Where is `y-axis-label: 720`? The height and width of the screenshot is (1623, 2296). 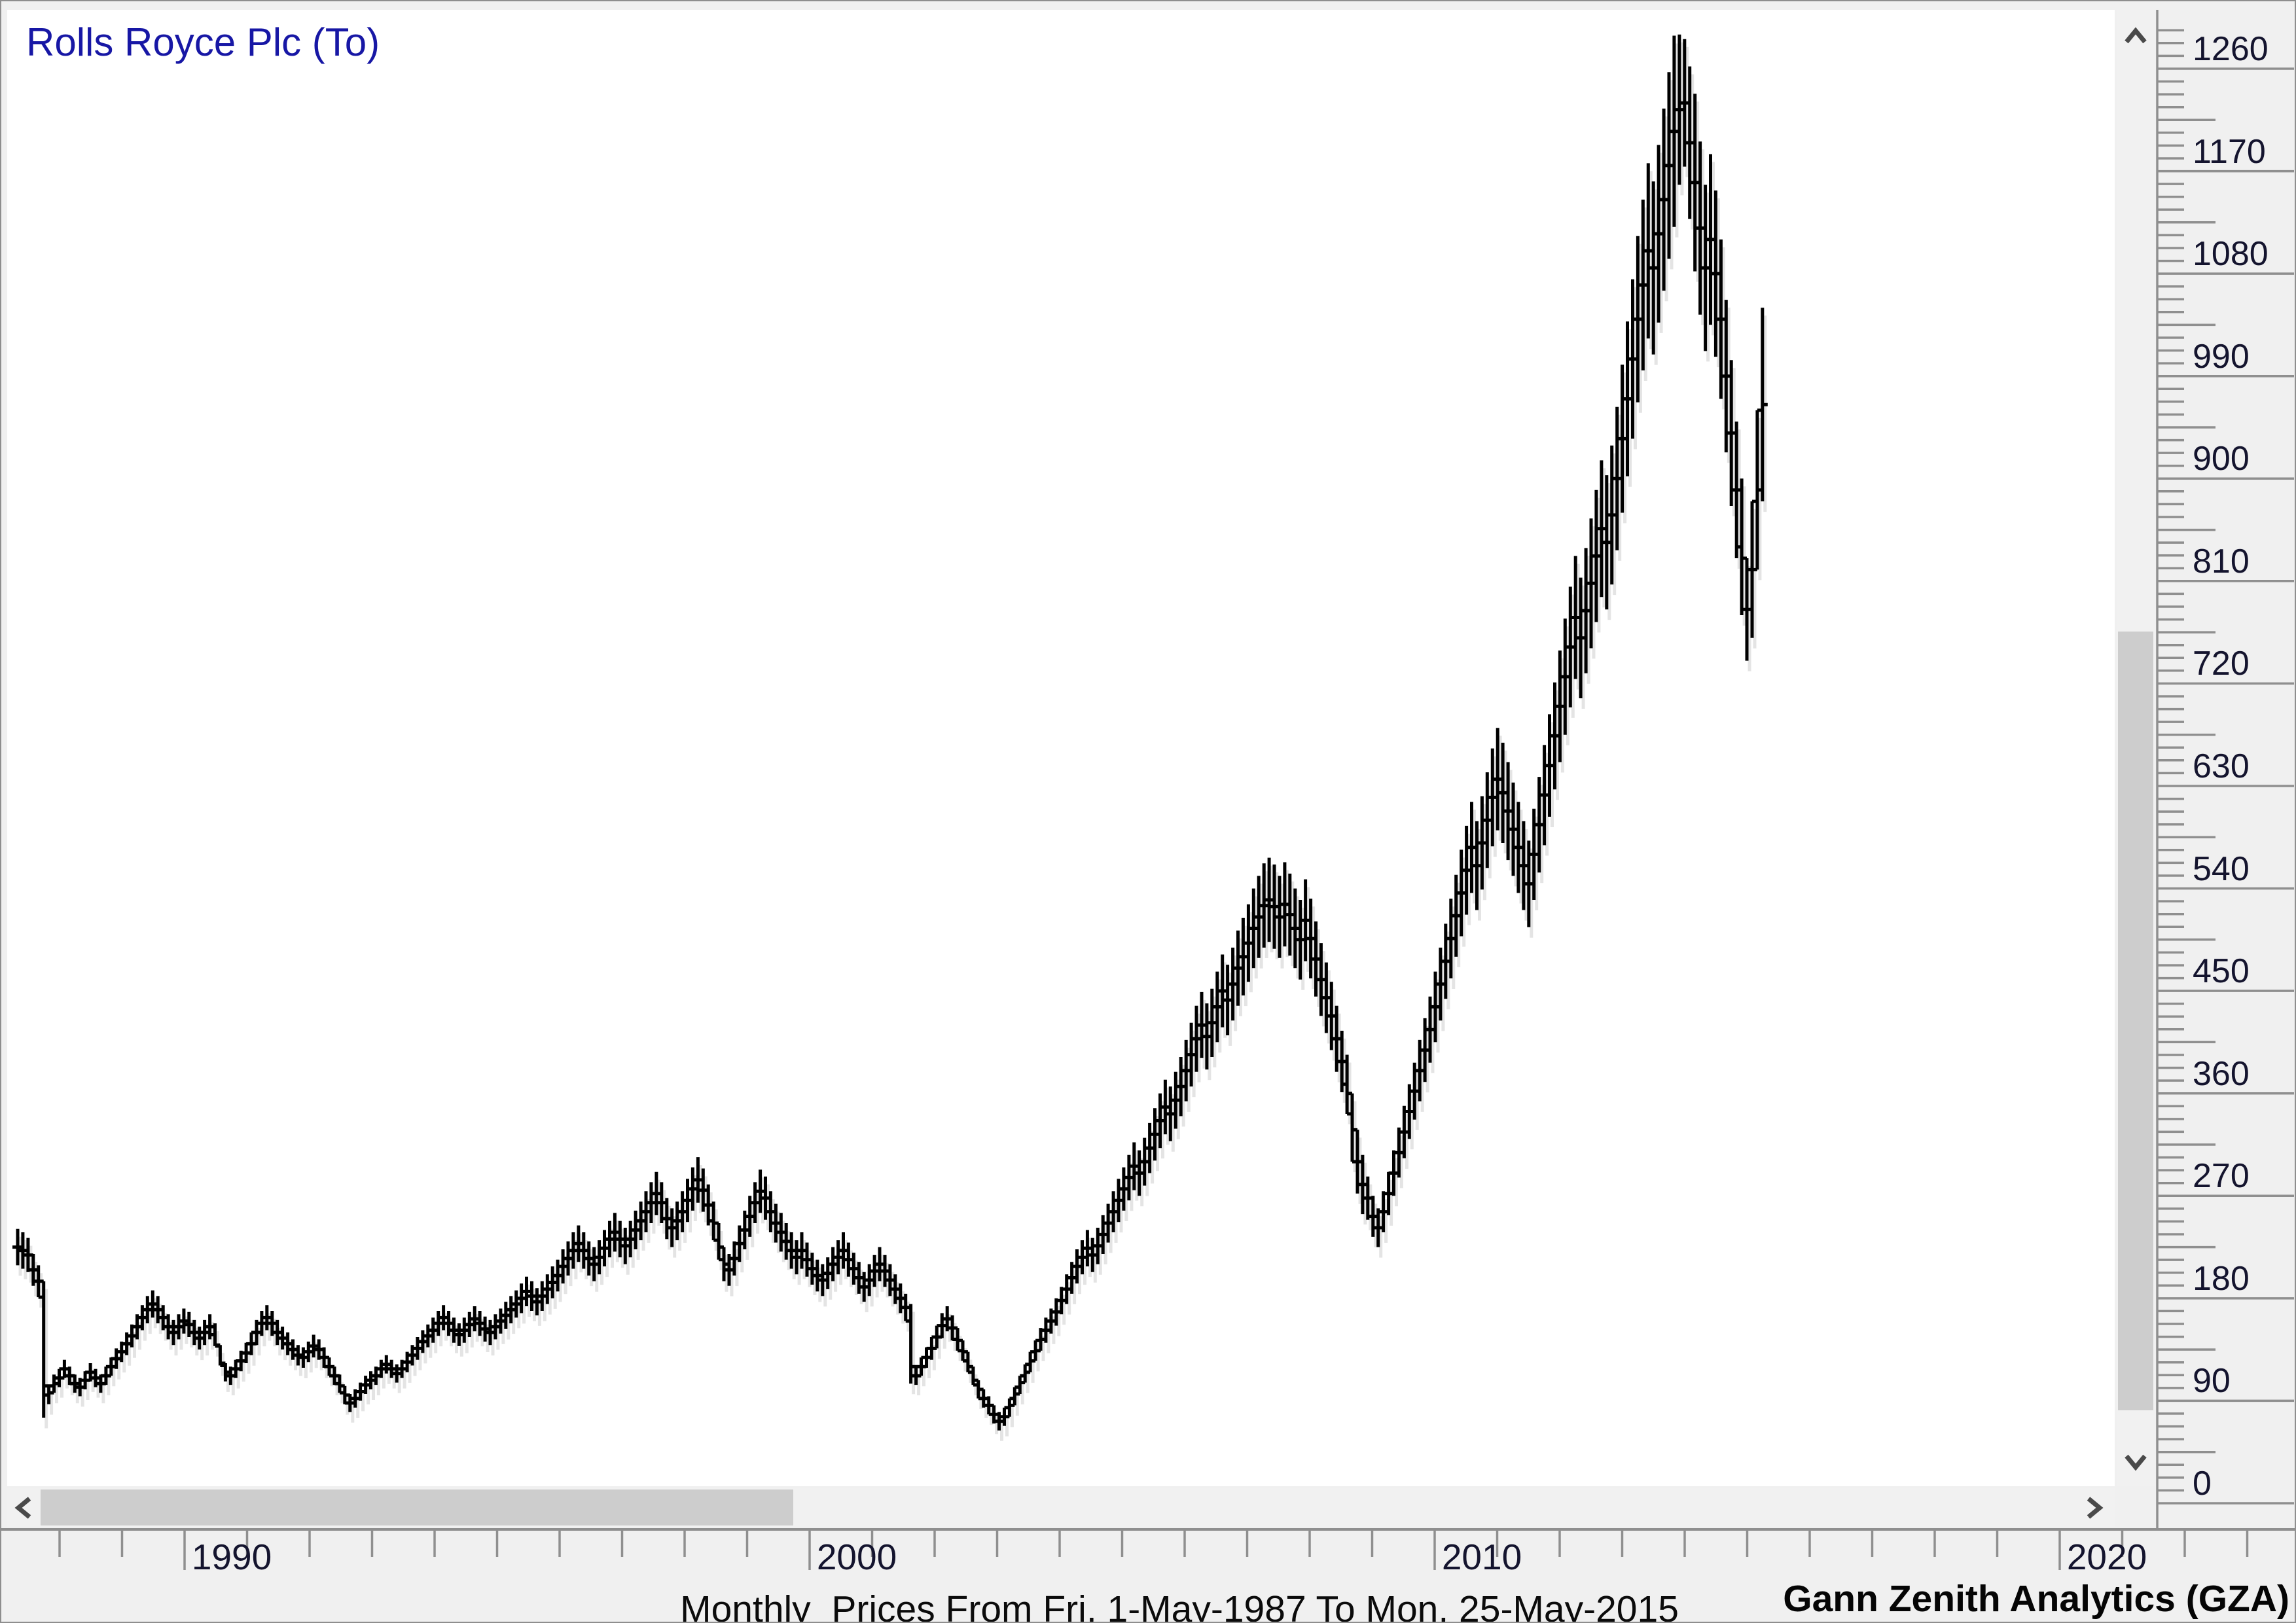
y-axis-label: 720 is located at coordinates (2221, 664).